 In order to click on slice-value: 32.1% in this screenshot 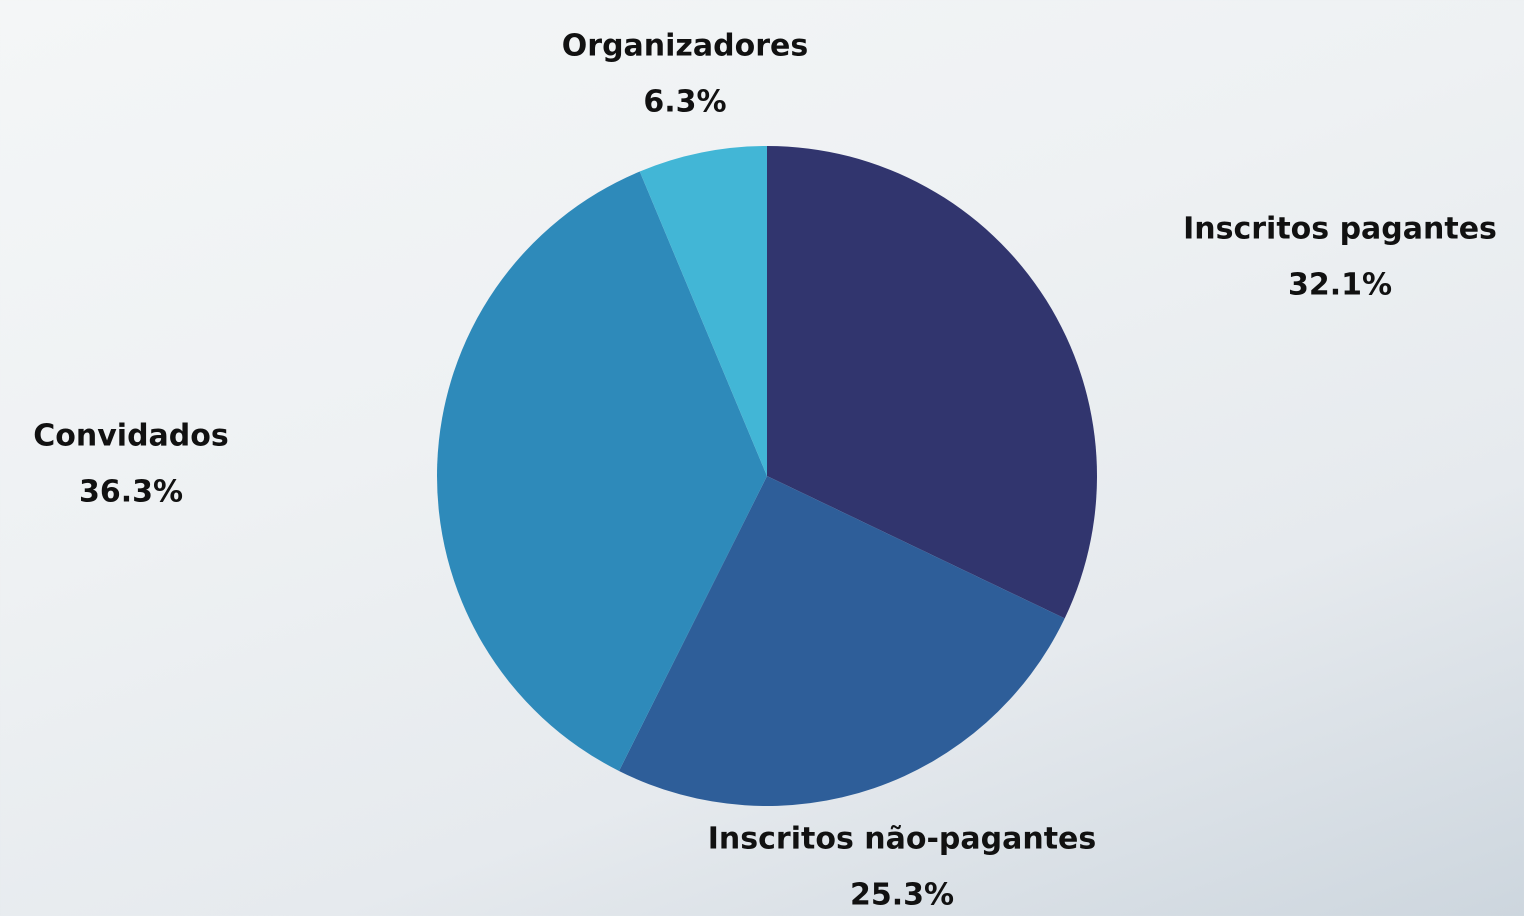, I will do `click(1340, 285)`.